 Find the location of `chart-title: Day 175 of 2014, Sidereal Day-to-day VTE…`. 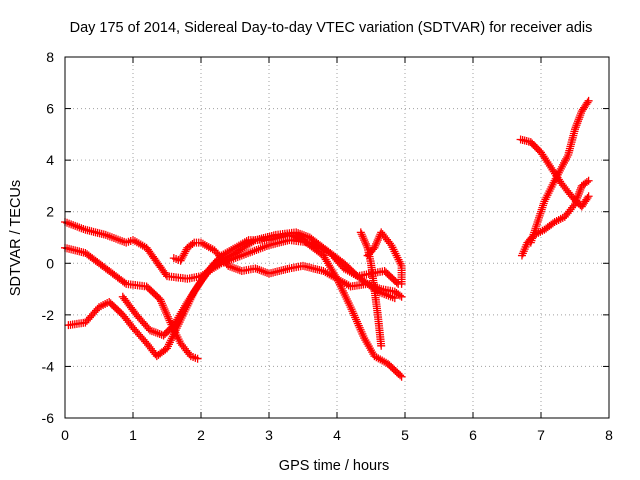

chart-title: Day 175 of 2014, Sidereal Day-to-day VTE… is located at coordinates (331, 28).